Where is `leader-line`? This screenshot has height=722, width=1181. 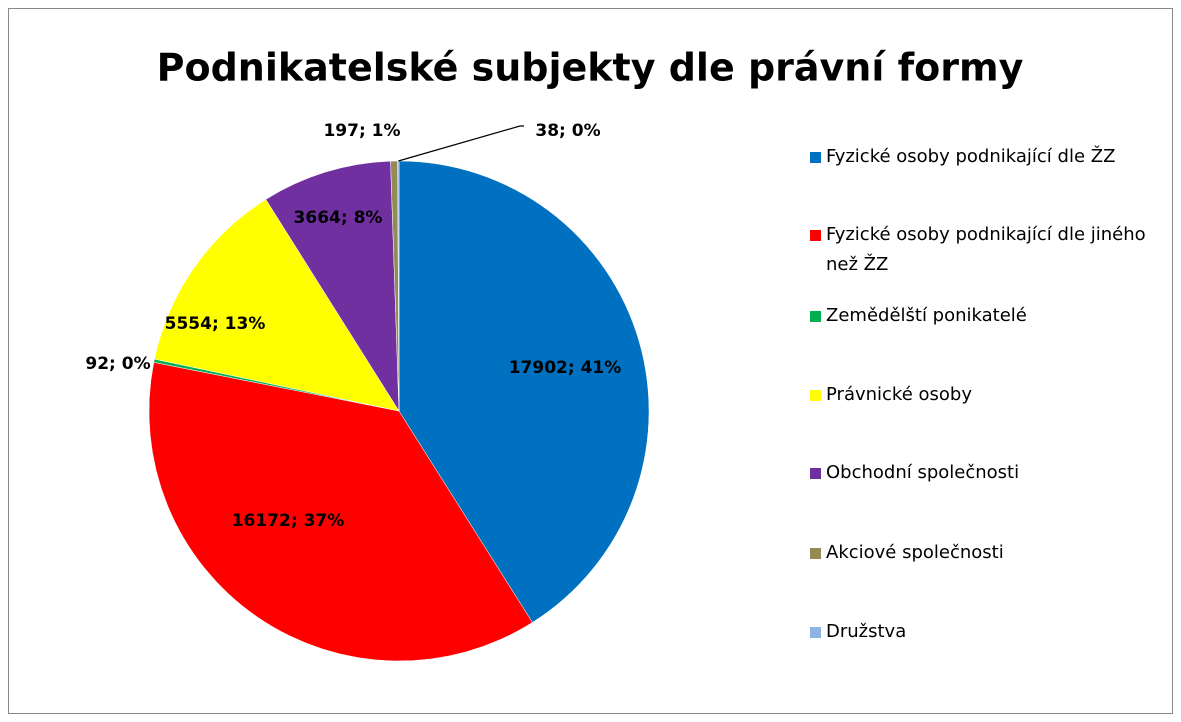
leader-line is located at coordinates (461, 143).